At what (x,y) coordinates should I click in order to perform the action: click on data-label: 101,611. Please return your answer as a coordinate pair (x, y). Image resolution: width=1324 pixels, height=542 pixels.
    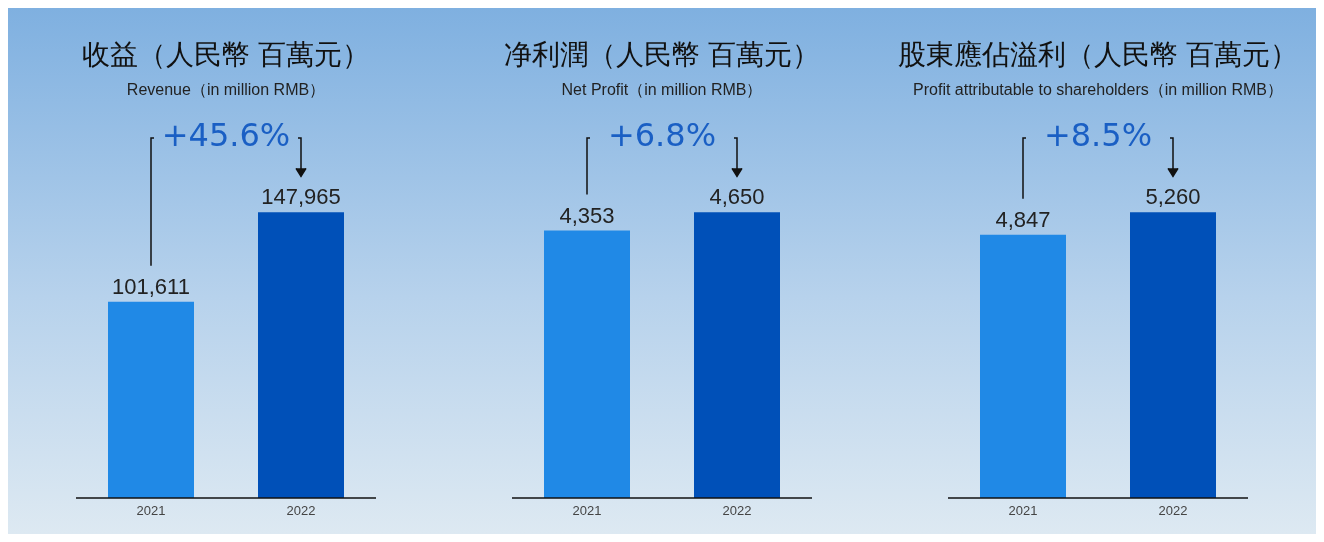
    Looking at the image, I should click on (151, 286).